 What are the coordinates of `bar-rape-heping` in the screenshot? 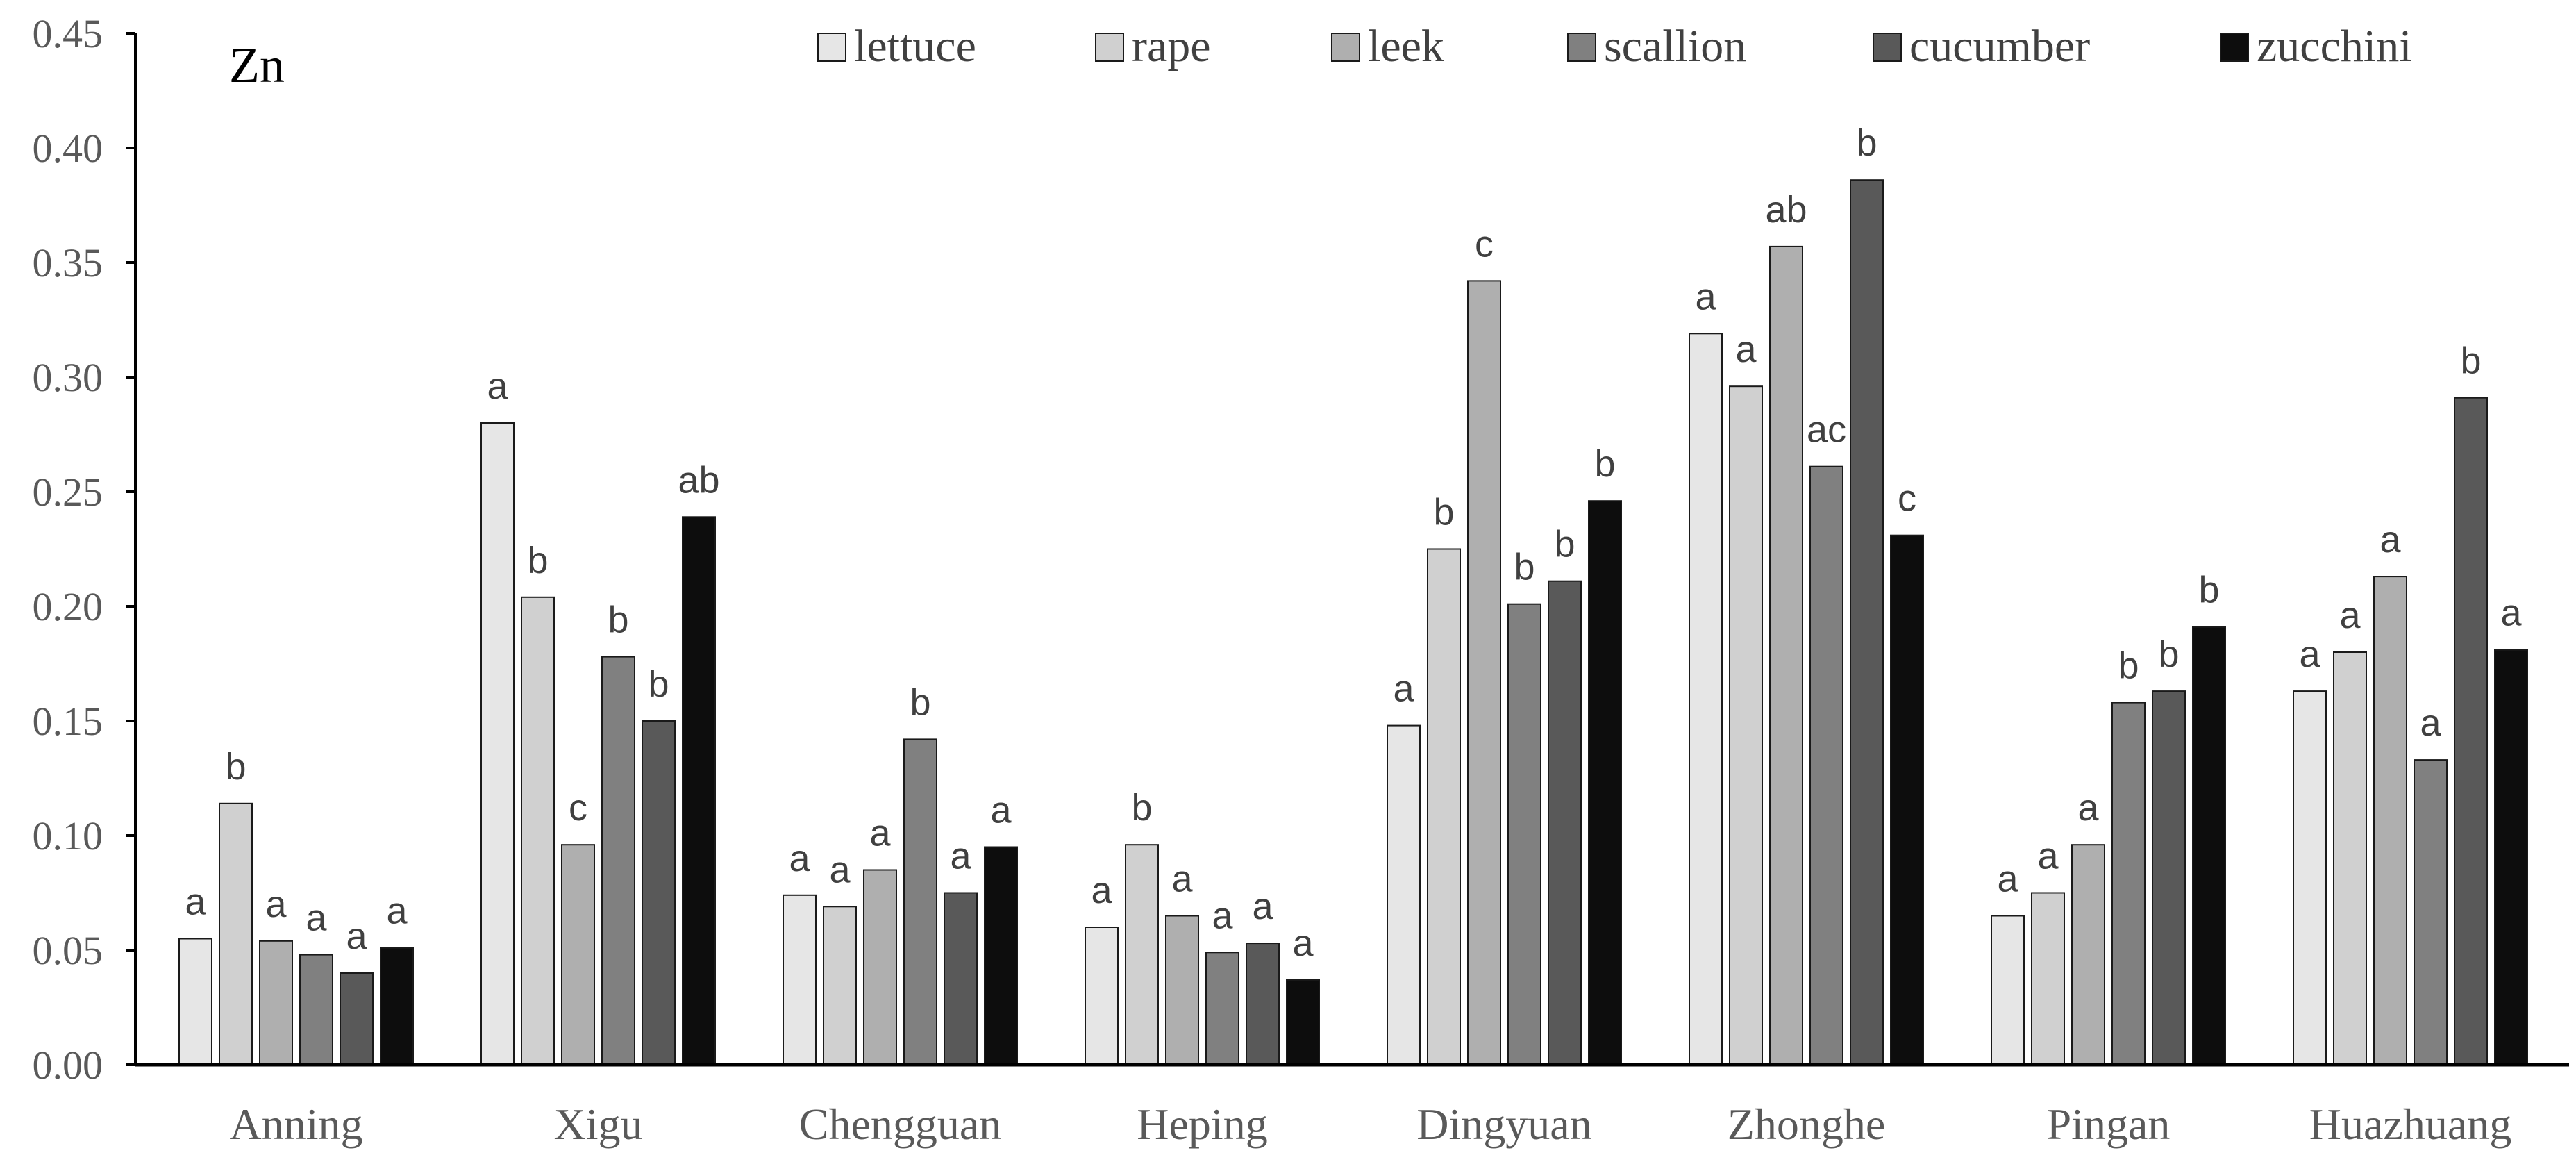 It's located at (1142, 954).